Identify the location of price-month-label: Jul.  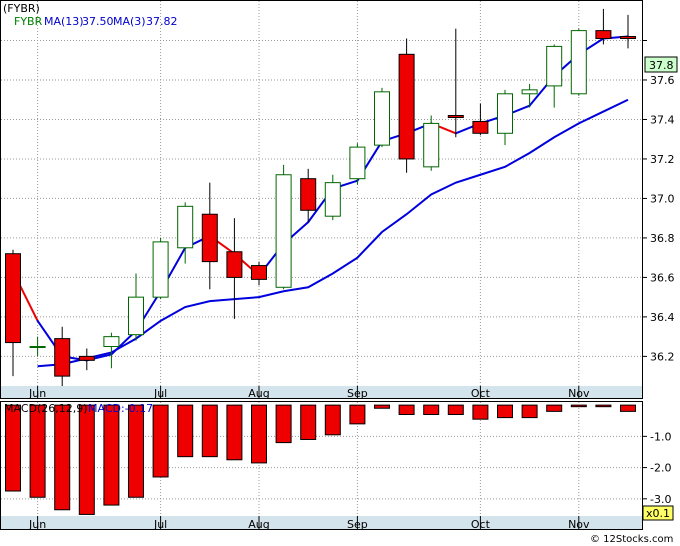
(160, 393).